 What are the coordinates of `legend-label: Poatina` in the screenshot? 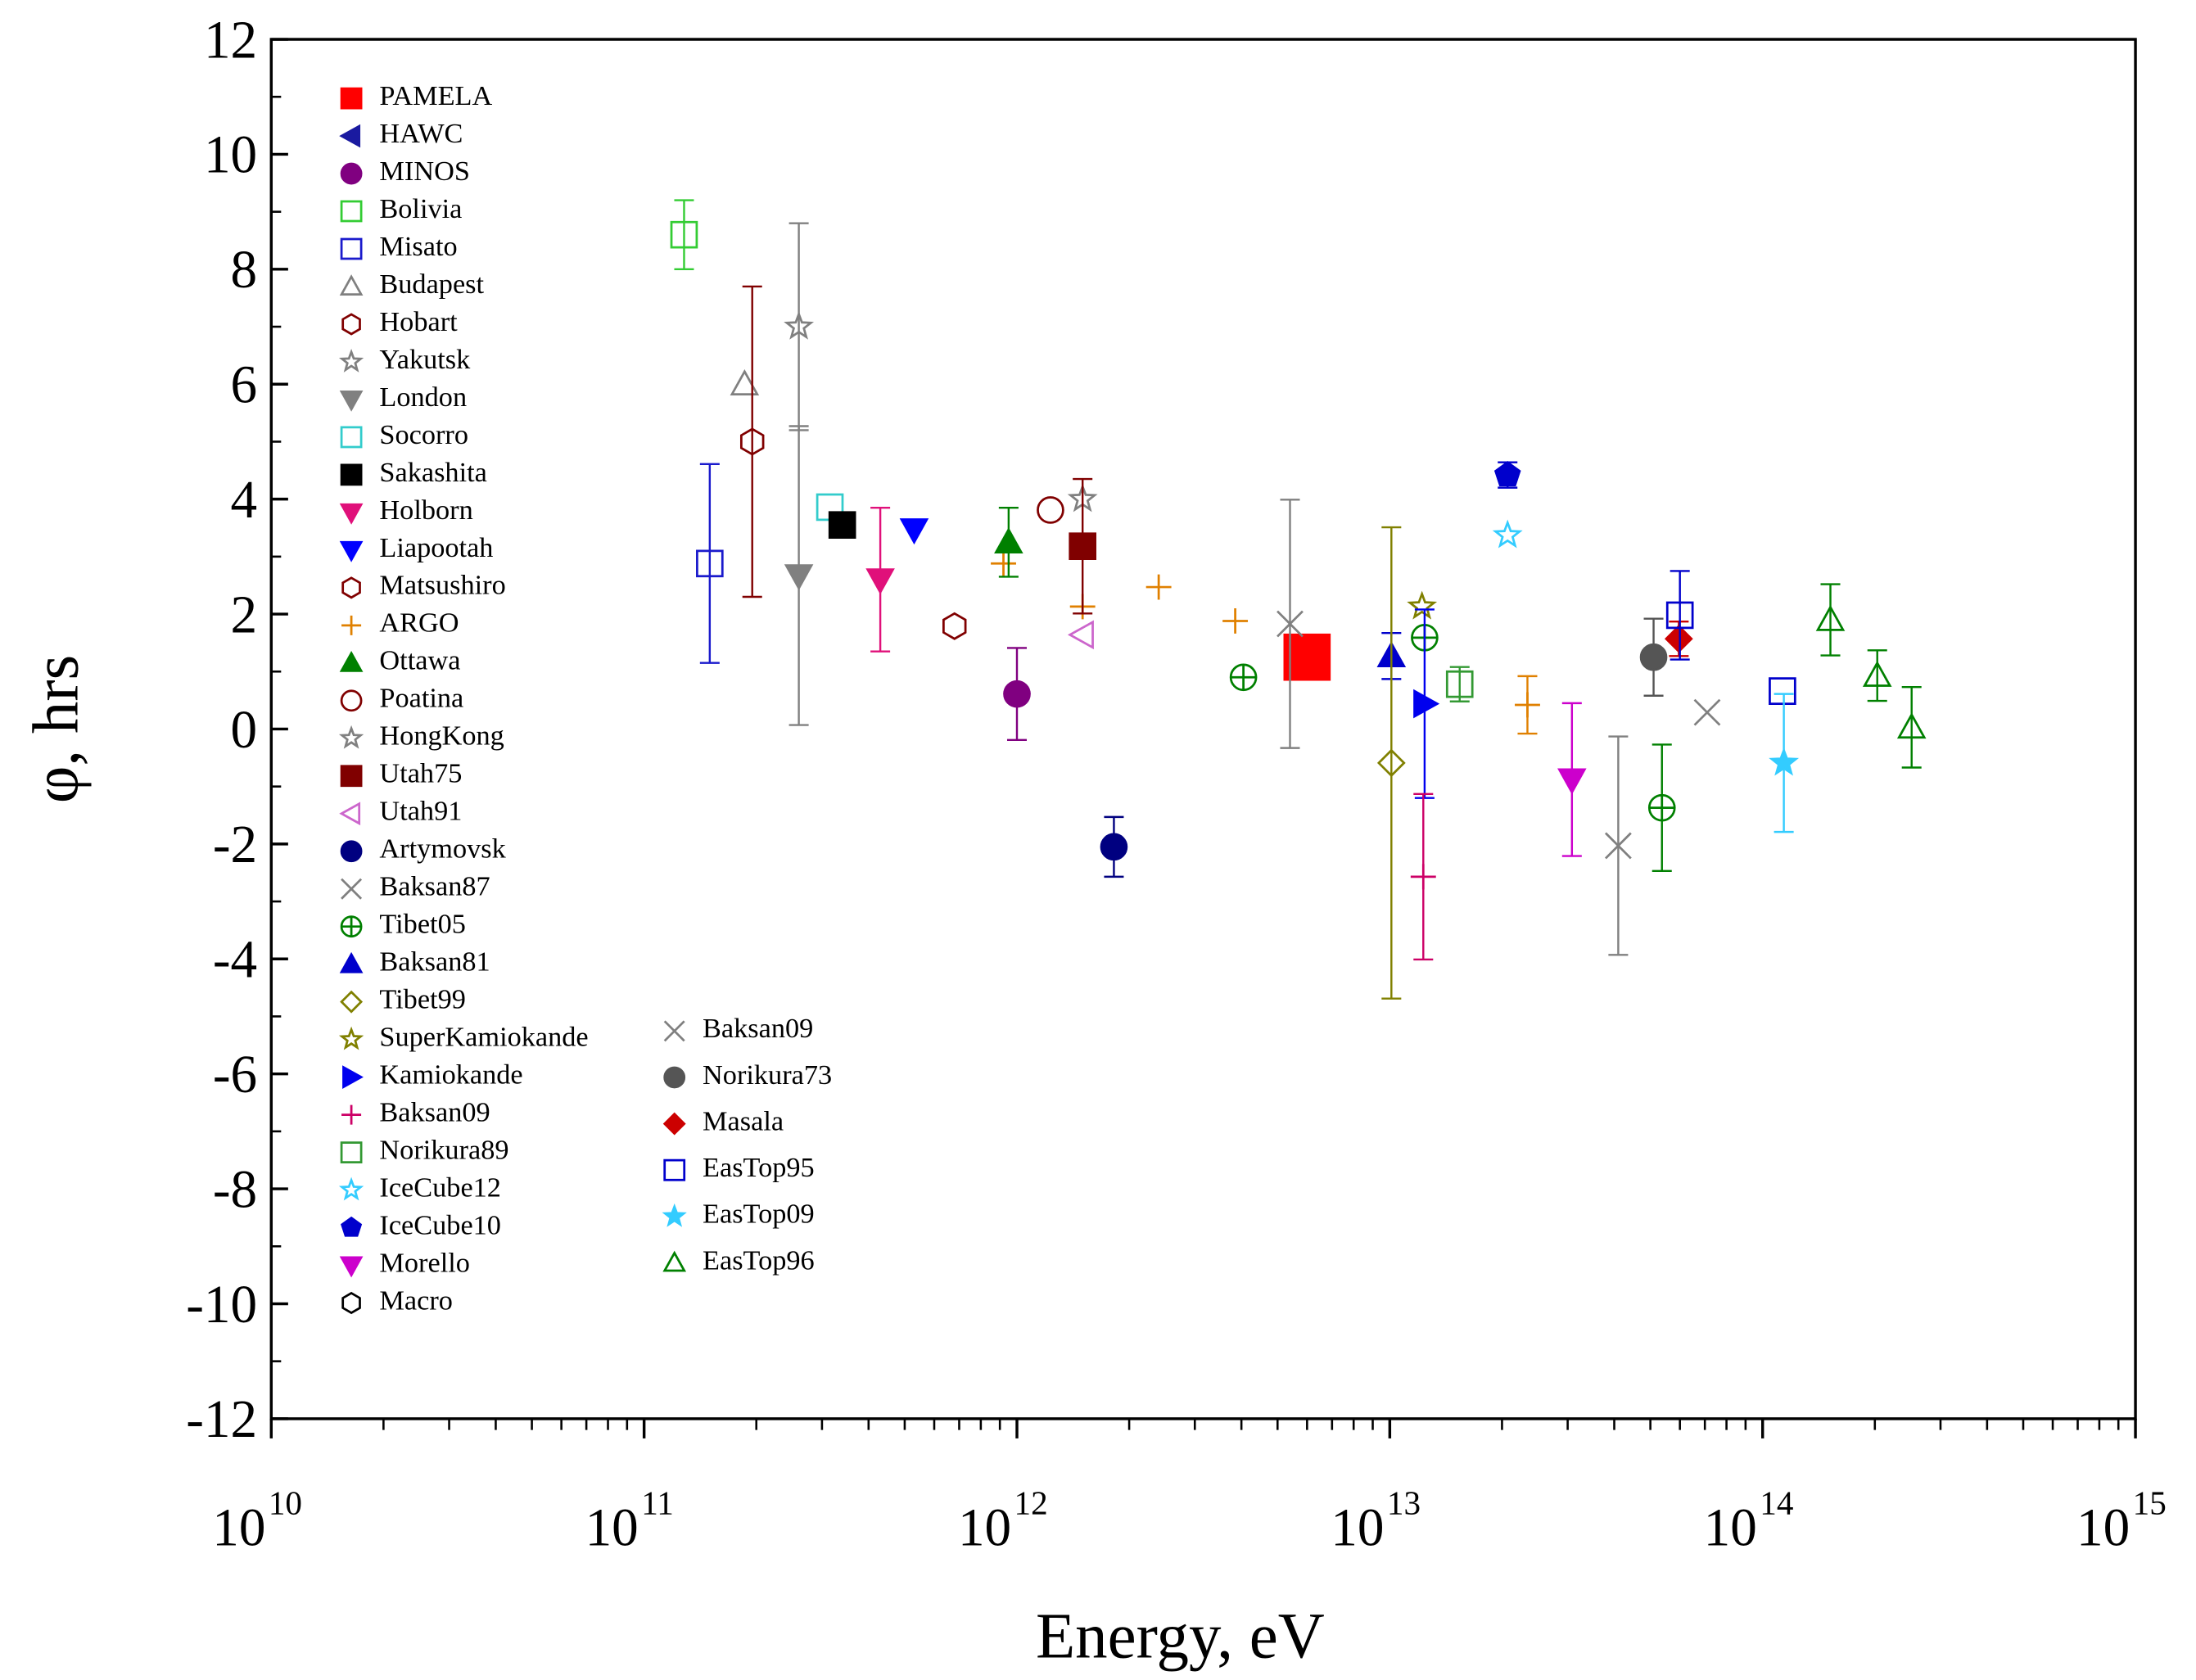 It's located at (421, 698).